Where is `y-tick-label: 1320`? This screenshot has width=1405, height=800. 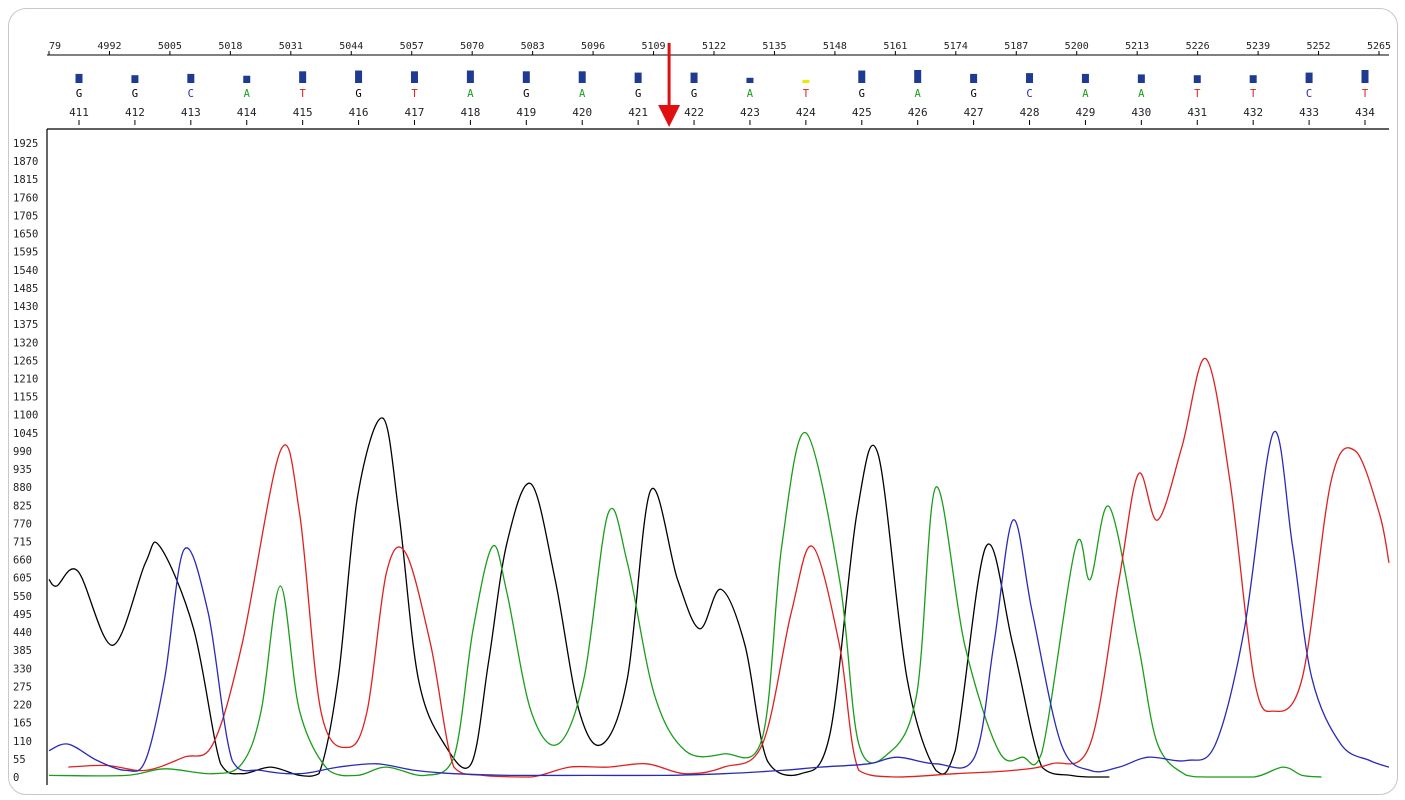 y-tick-label: 1320 is located at coordinates (25, 343).